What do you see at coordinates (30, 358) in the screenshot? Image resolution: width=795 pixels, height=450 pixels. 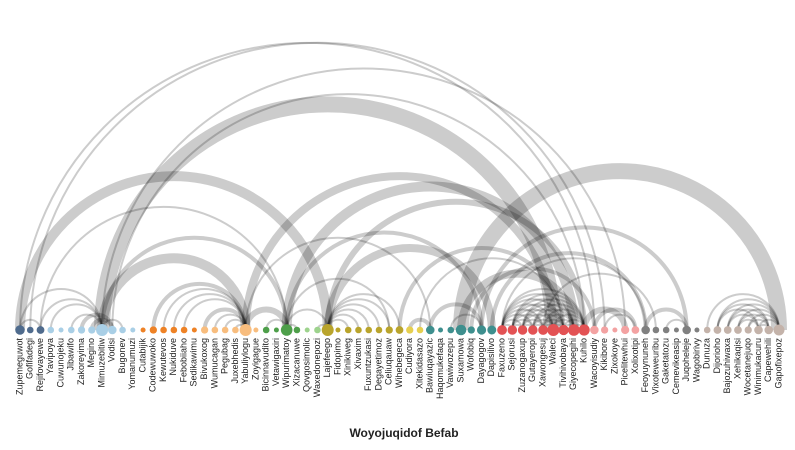 I see `node-label: Gofifadegi` at bounding box center [30, 358].